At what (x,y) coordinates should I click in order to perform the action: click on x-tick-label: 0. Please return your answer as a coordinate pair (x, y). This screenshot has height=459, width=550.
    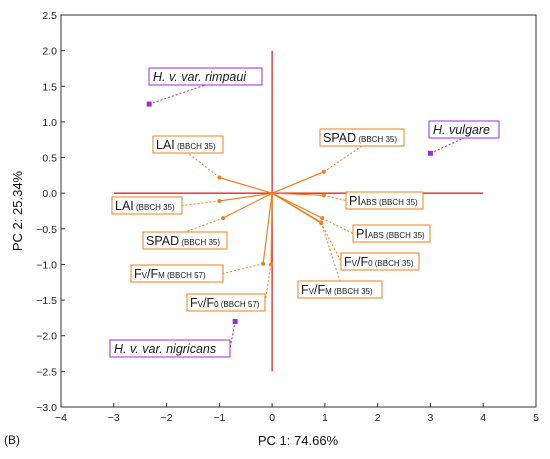
    Looking at the image, I should click on (272, 418).